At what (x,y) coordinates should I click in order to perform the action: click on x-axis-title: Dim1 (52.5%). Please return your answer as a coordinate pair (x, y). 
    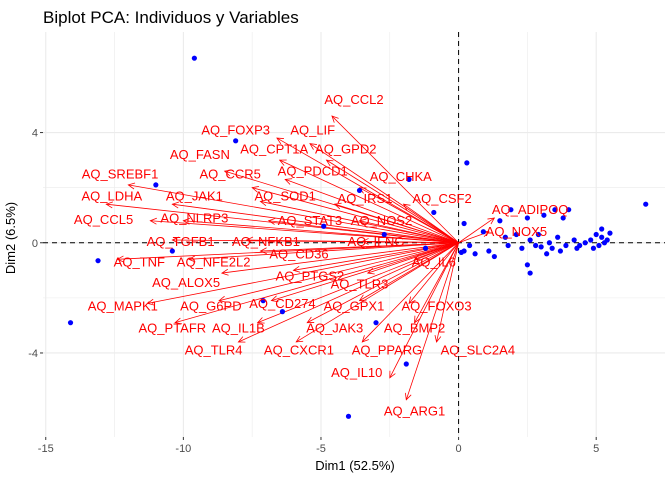
    Looking at the image, I should click on (354, 465).